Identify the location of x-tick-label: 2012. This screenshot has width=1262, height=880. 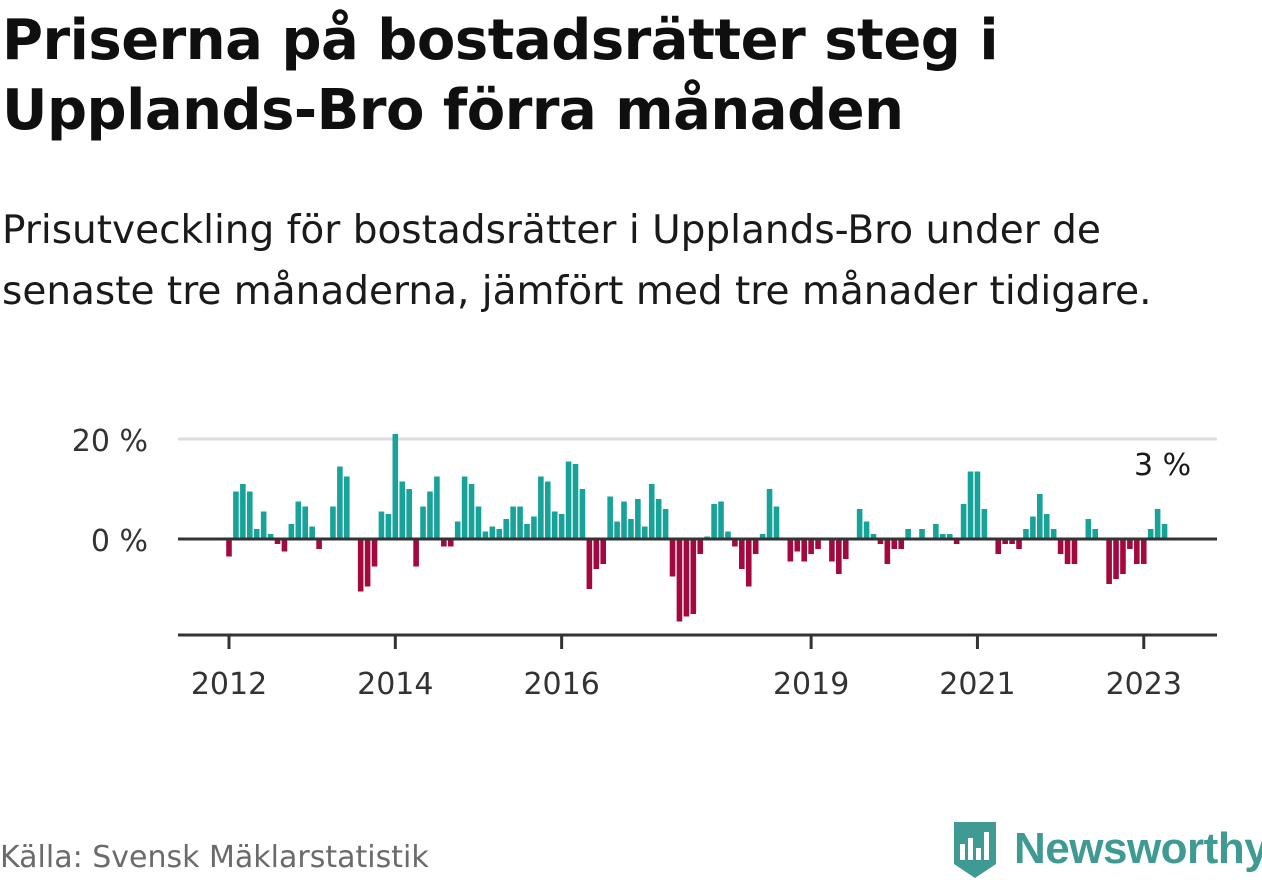
(229, 684).